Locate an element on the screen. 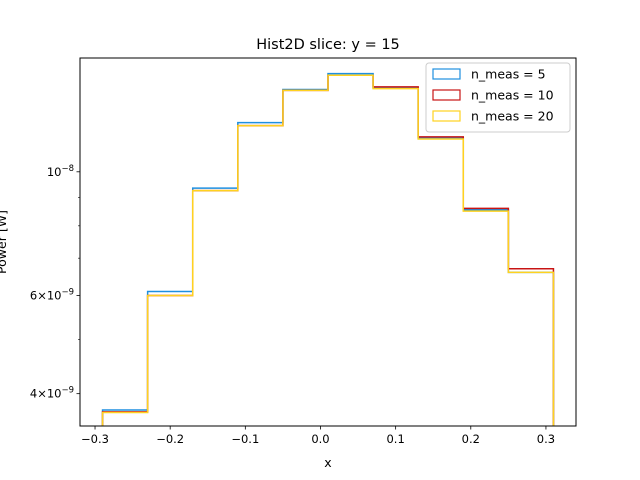 This screenshot has height=480, width=640. x-tick-label: 0.0 is located at coordinates (320, 439).